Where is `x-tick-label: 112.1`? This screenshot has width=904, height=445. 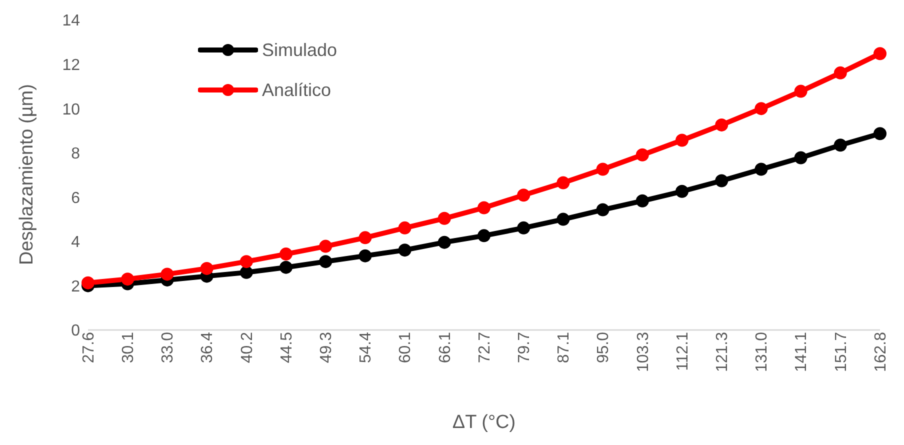
x-tick-label: 112.1 is located at coordinates (683, 351).